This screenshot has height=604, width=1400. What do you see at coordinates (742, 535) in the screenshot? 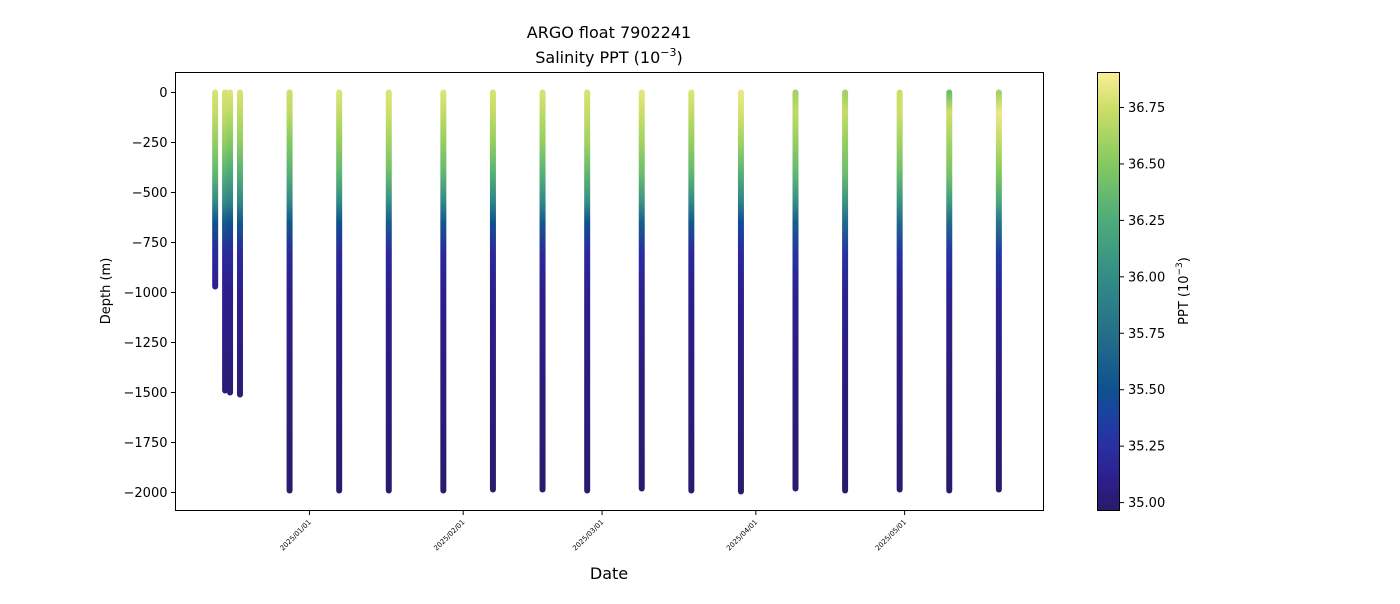
I see `x-tick-label: 2025/04/01` at bounding box center [742, 535].